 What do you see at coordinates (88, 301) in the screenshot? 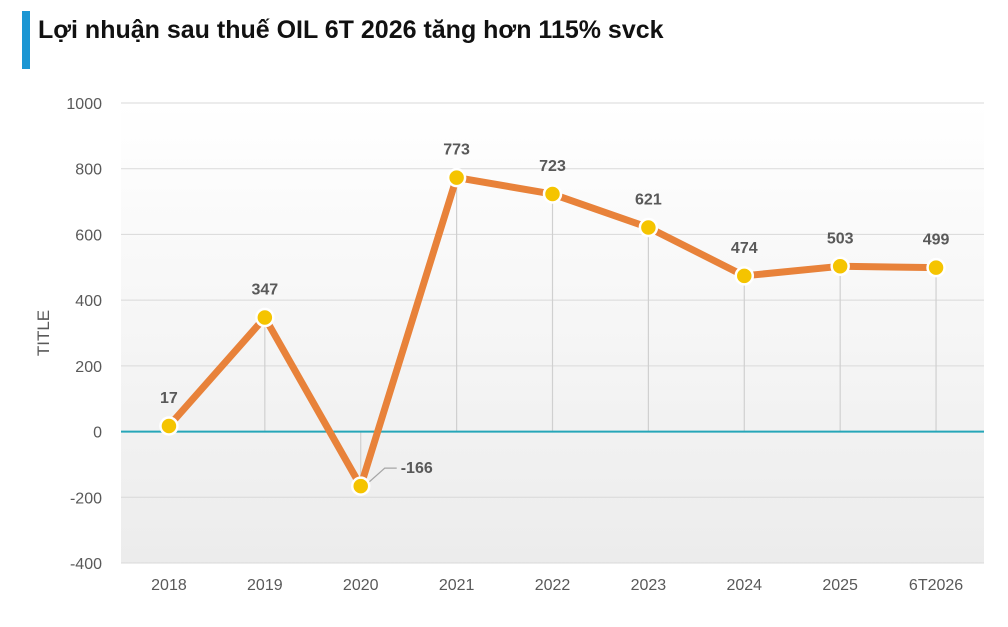
I see `y-tick-label: 400` at bounding box center [88, 301].